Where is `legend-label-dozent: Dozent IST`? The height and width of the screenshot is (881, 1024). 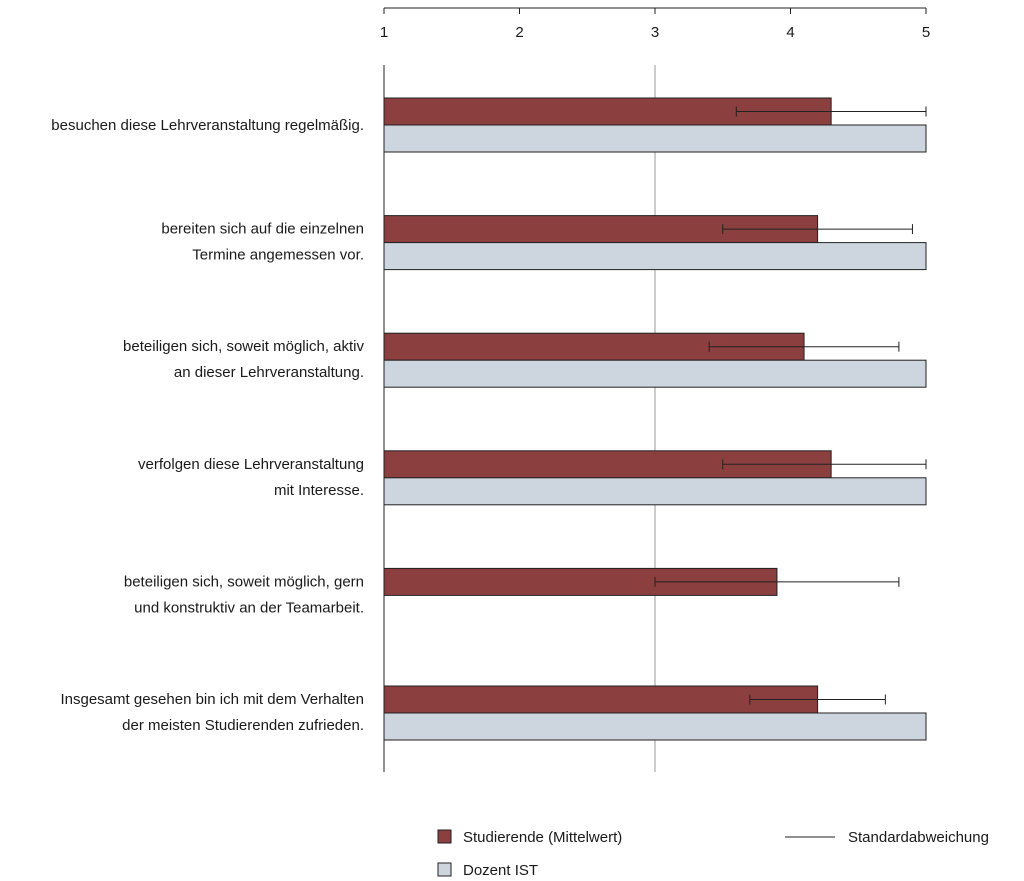
legend-label-dozent: Dozent IST is located at coordinates (500, 870).